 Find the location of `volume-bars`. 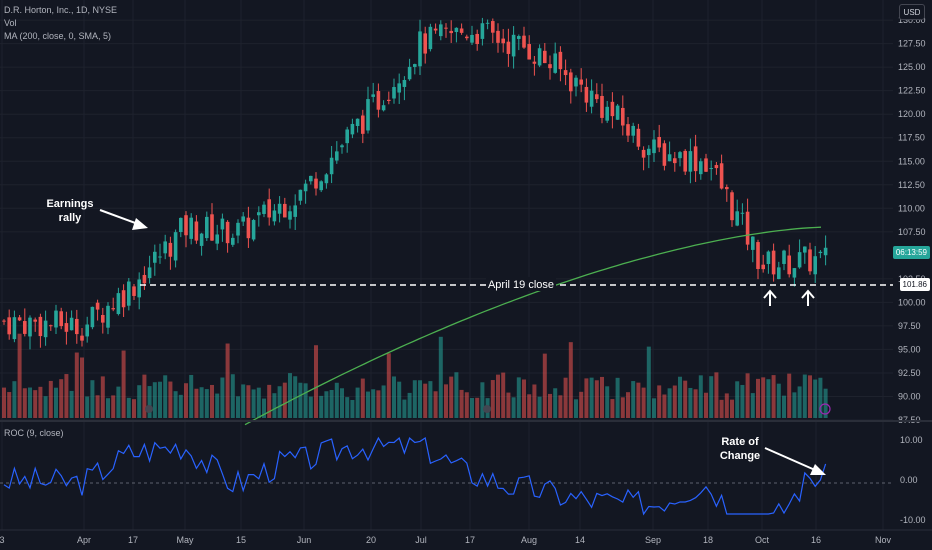

volume-bars is located at coordinates (415, 375).